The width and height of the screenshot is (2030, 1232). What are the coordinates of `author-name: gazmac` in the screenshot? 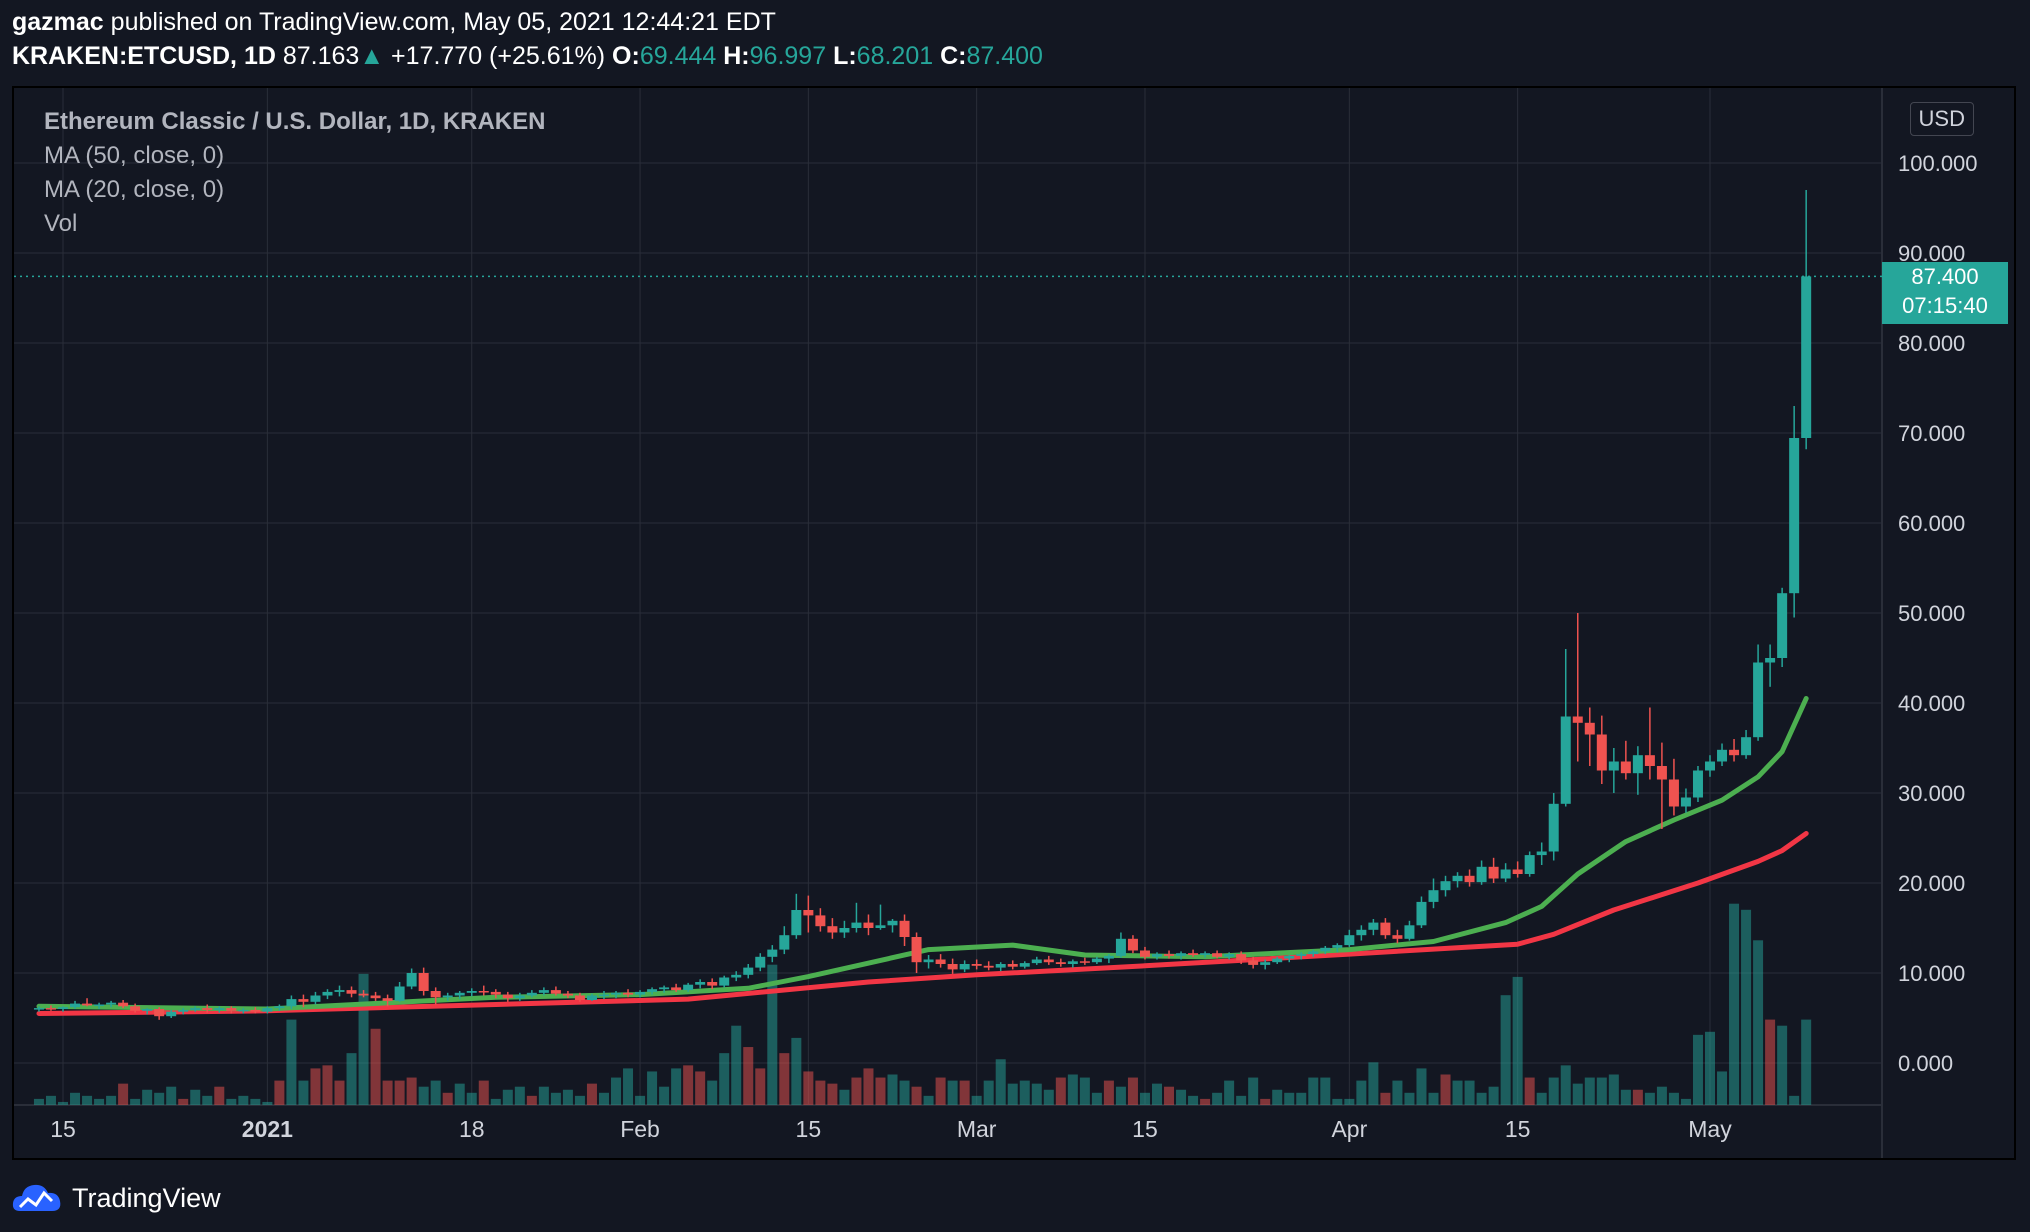 It's located at (58, 22).